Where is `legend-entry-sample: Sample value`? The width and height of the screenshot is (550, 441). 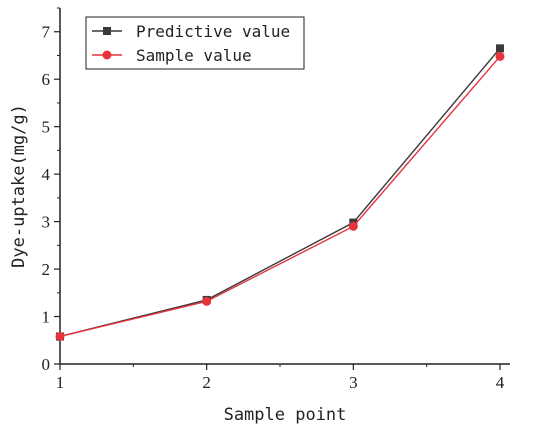
legend-entry-sample: Sample value is located at coordinates (172, 55).